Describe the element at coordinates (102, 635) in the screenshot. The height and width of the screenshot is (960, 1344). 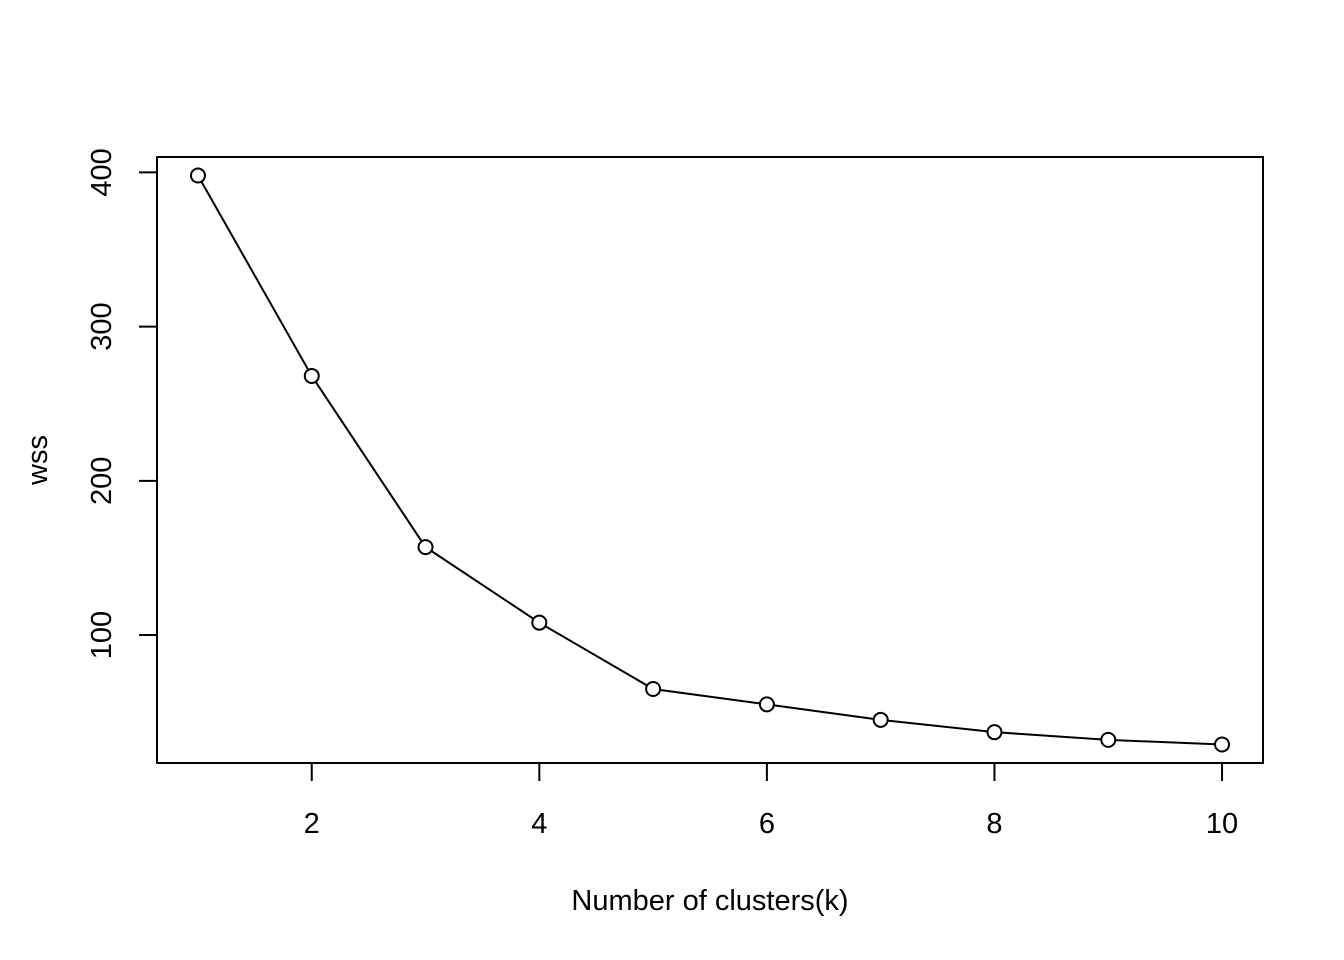
I see `y-tick-label: 100` at that location.